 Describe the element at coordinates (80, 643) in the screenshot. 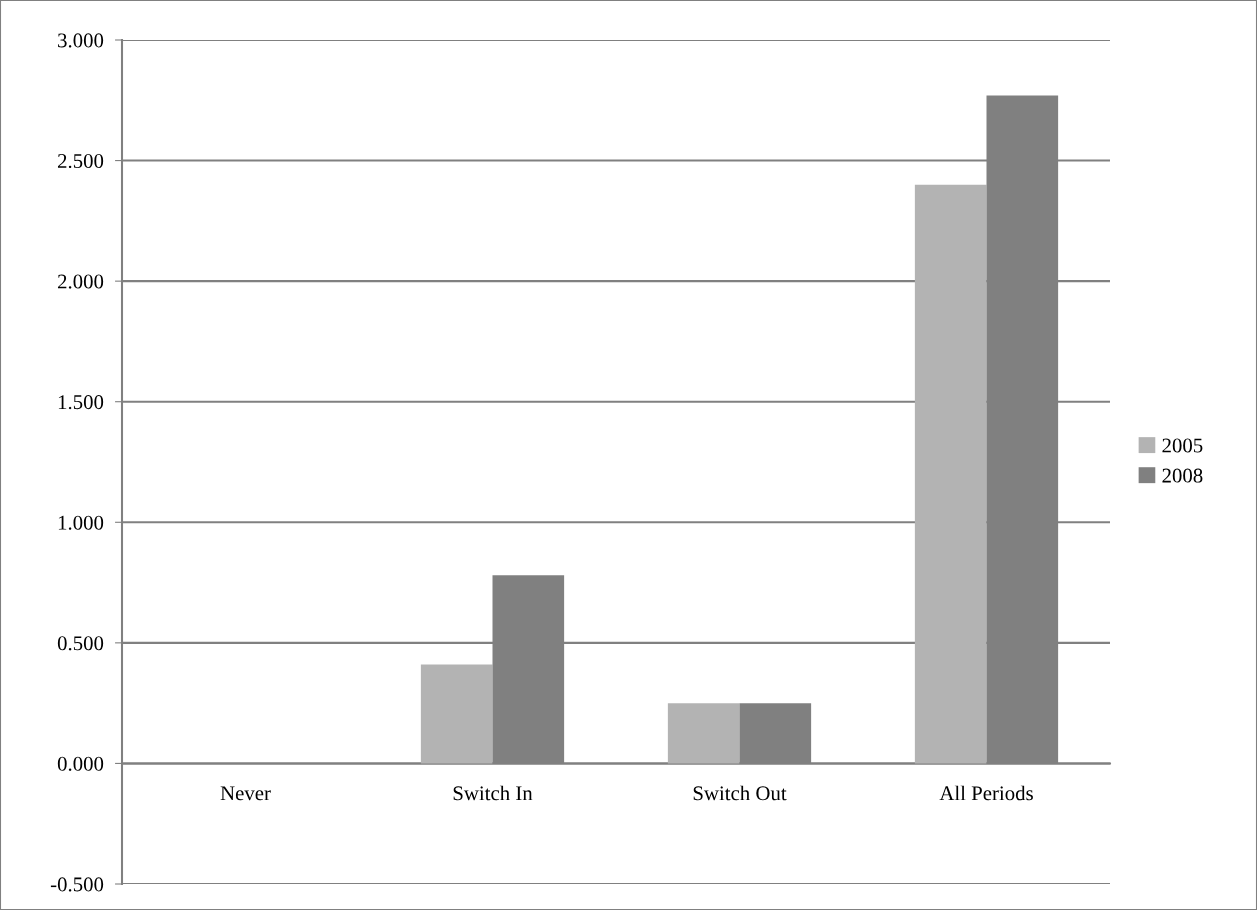

I see `y-tick-label: 0.500` at that location.